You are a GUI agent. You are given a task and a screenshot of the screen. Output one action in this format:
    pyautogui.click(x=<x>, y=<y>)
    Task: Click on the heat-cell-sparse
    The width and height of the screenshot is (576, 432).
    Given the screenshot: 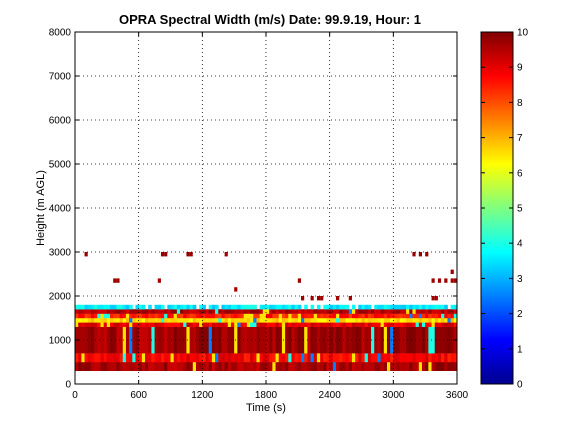 What is the action you would take?
    pyautogui.click(x=433, y=298)
    